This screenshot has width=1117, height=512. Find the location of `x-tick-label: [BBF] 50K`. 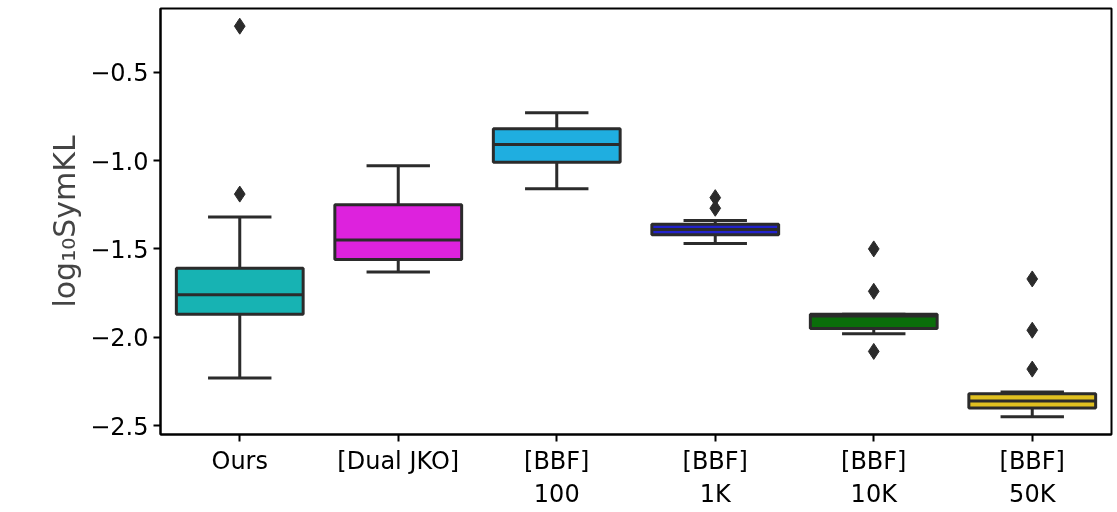

x-tick-label: [BBF] 50K is located at coordinates (1032, 477).